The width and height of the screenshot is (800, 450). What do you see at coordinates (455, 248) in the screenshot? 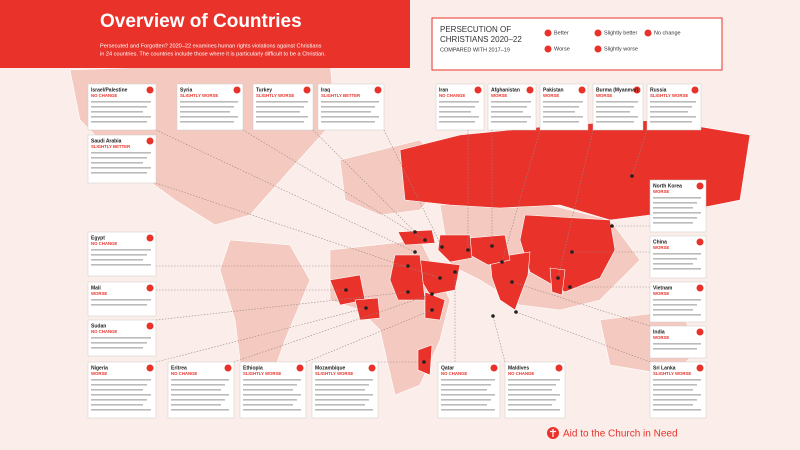
I see `iran-iraq-shape` at bounding box center [455, 248].